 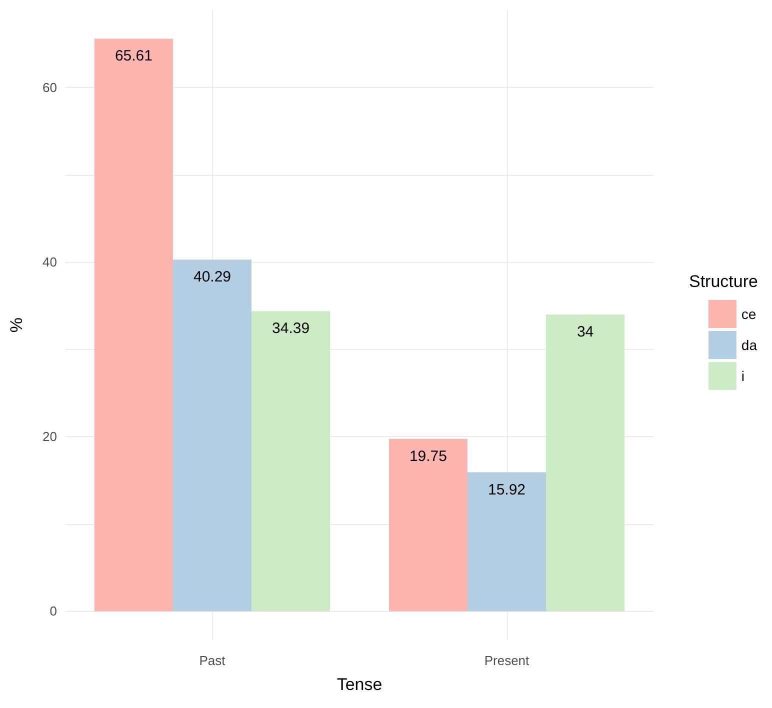 I want to click on data-label: 40.29, so click(x=212, y=277).